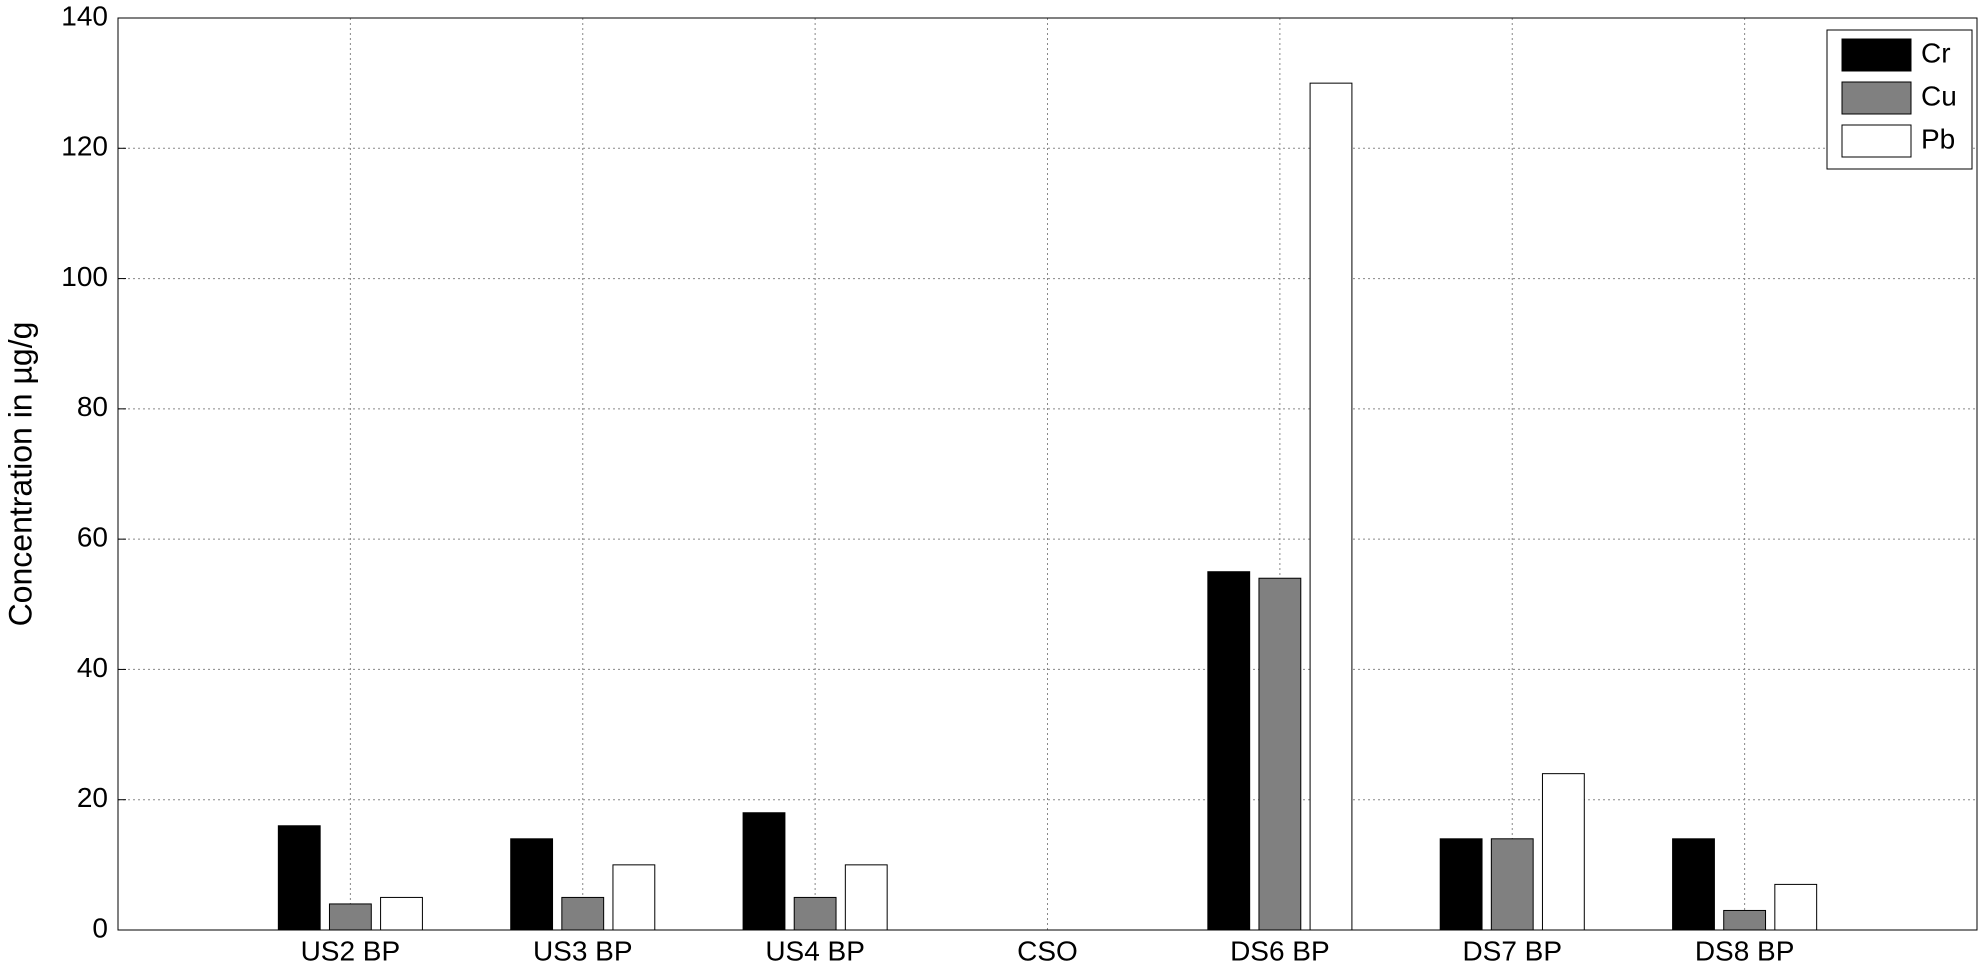 The height and width of the screenshot is (964, 1987). What do you see at coordinates (92, 667) in the screenshot?
I see `y-tick-label: 40` at bounding box center [92, 667].